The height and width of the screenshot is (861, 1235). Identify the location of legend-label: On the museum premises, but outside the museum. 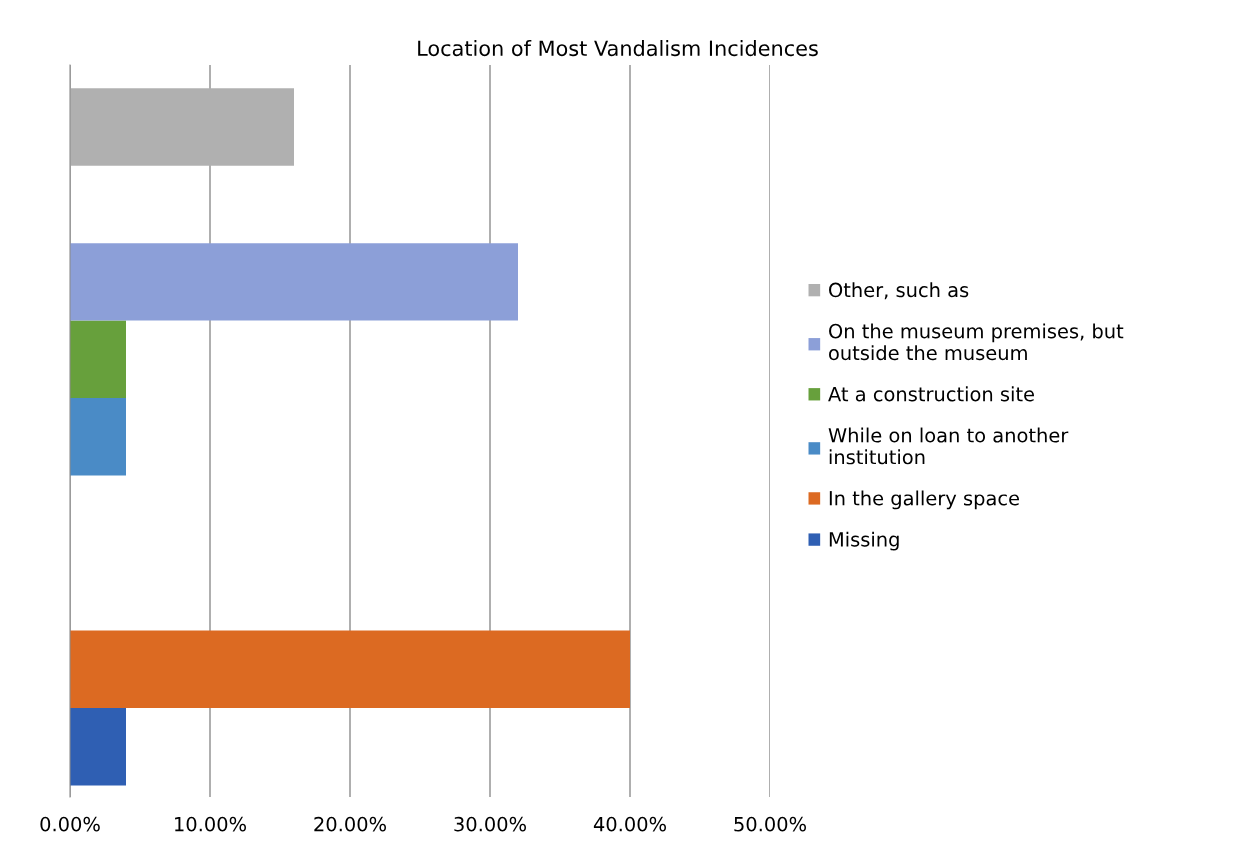
(976, 342).